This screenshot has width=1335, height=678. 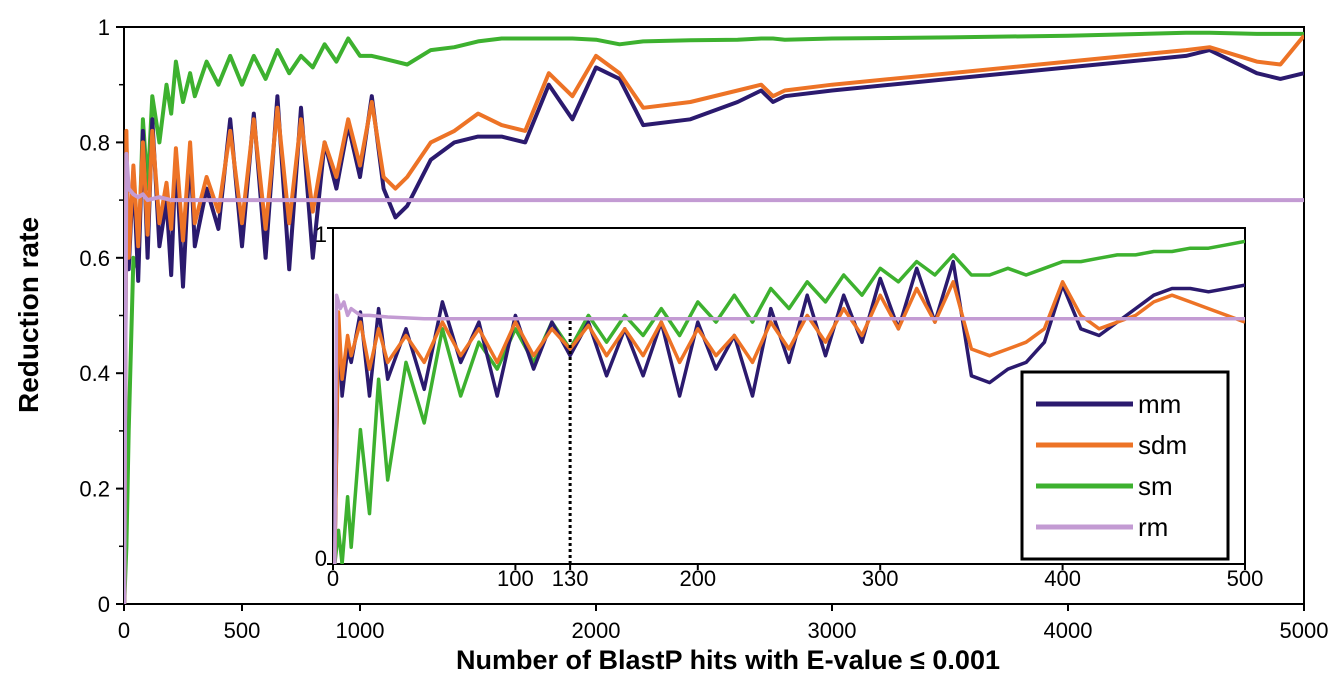 I want to click on inset-x-tick-label: 500, so click(x=1245, y=578).